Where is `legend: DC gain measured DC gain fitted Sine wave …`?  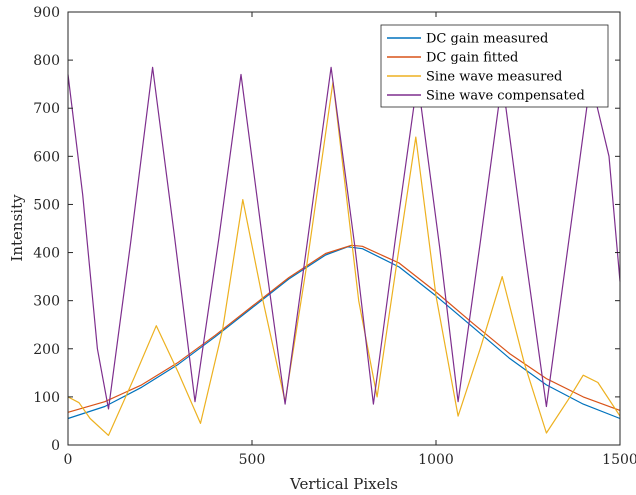
legend: DC gain measured DC gain fitted Sine wave … is located at coordinates (494, 66).